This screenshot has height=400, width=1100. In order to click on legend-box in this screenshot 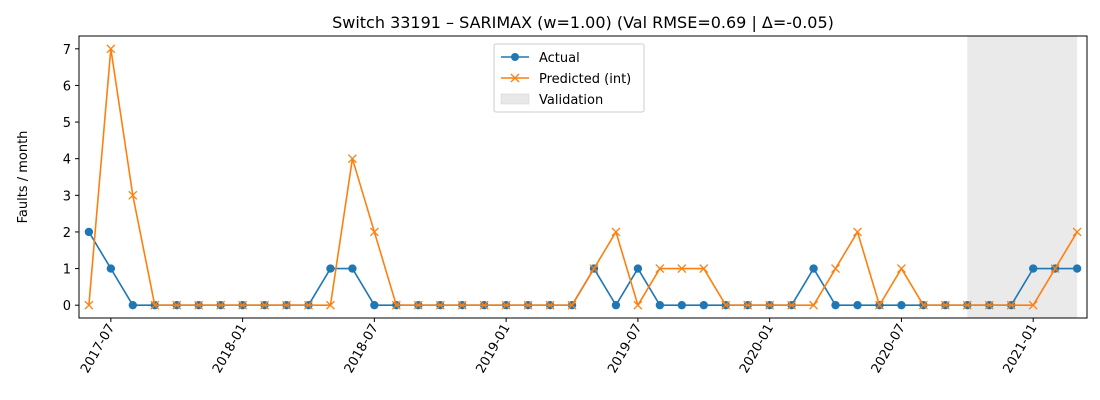, I will do `click(569, 78)`.